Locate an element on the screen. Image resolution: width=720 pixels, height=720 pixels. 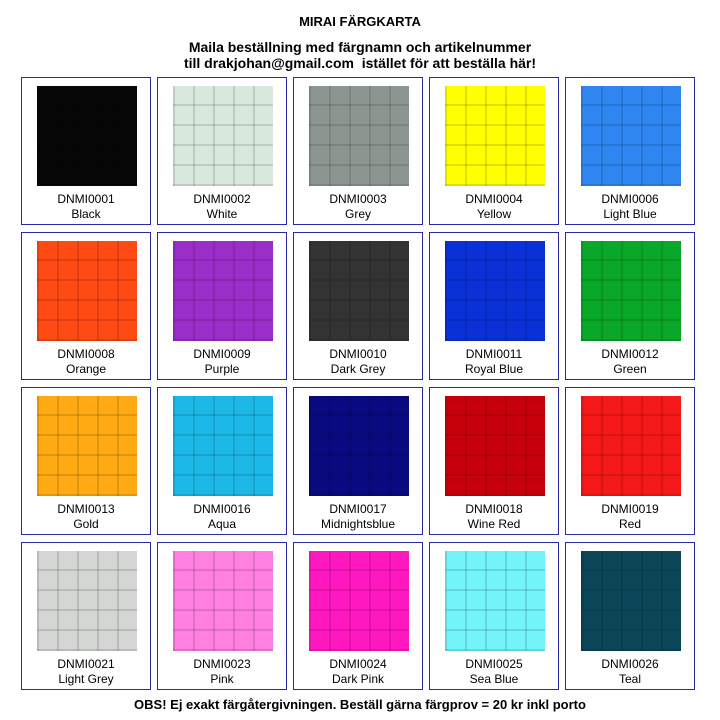
swatch-card: DNMI0010 Dark Grey is located at coordinates (358, 306).